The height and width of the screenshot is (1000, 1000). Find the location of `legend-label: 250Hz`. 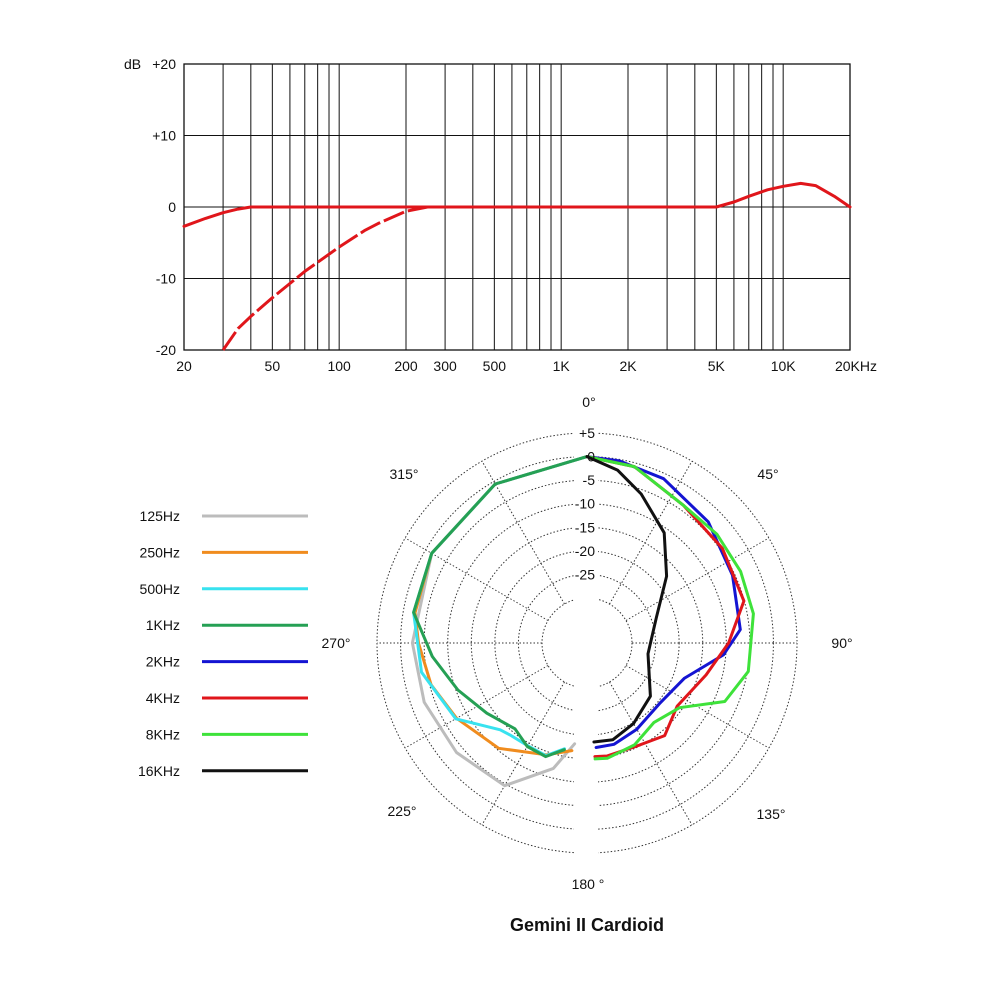

legend-label: 250Hz is located at coordinates (160, 552).